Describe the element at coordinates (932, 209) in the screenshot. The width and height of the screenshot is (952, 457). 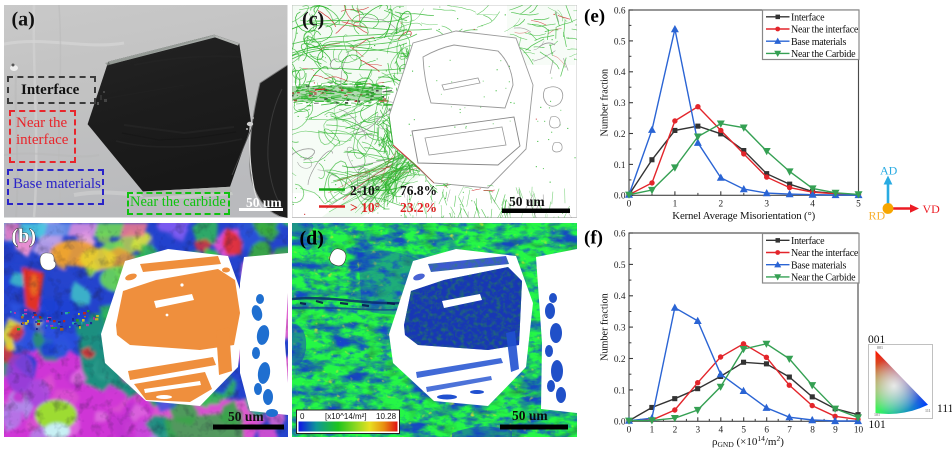
I see `svg-text: VD` at that location.